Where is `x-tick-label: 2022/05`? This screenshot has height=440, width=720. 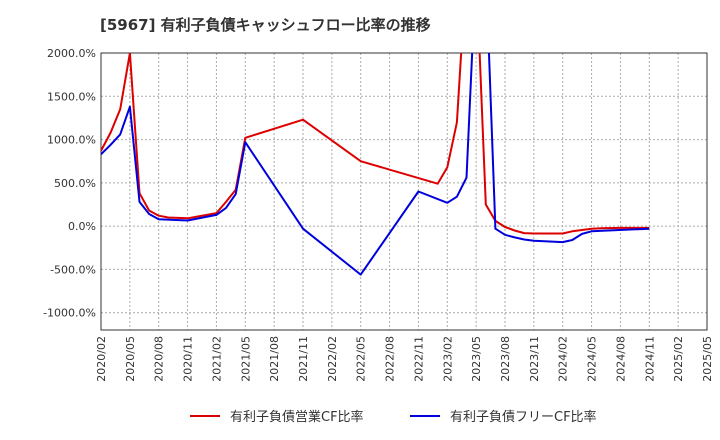
x-tick-label: 2022/05 is located at coordinates (361, 359).